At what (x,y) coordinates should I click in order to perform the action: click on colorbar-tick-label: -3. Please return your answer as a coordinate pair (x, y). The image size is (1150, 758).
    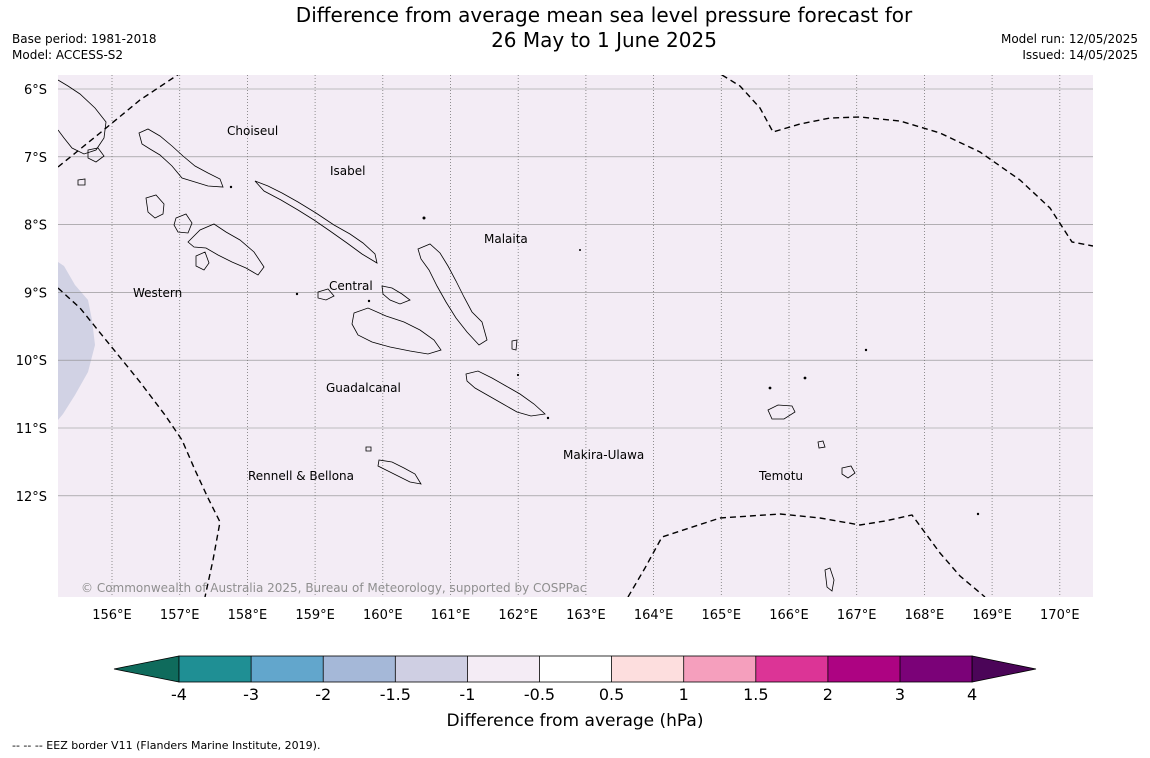
    Looking at the image, I should click on (251, 694).